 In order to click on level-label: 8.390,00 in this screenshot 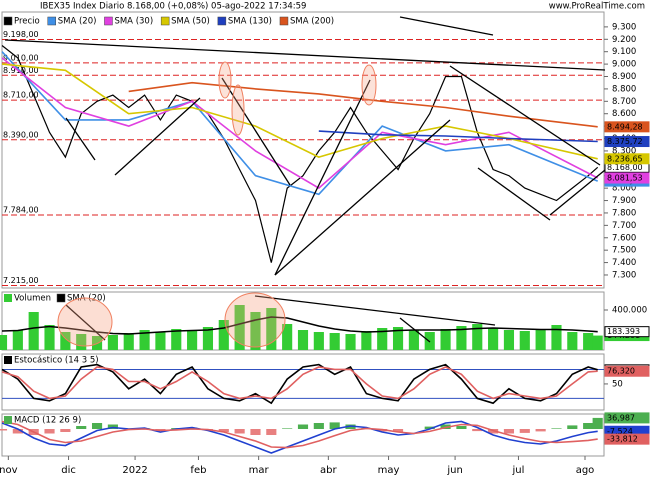, I will do `click(21, 134)`.